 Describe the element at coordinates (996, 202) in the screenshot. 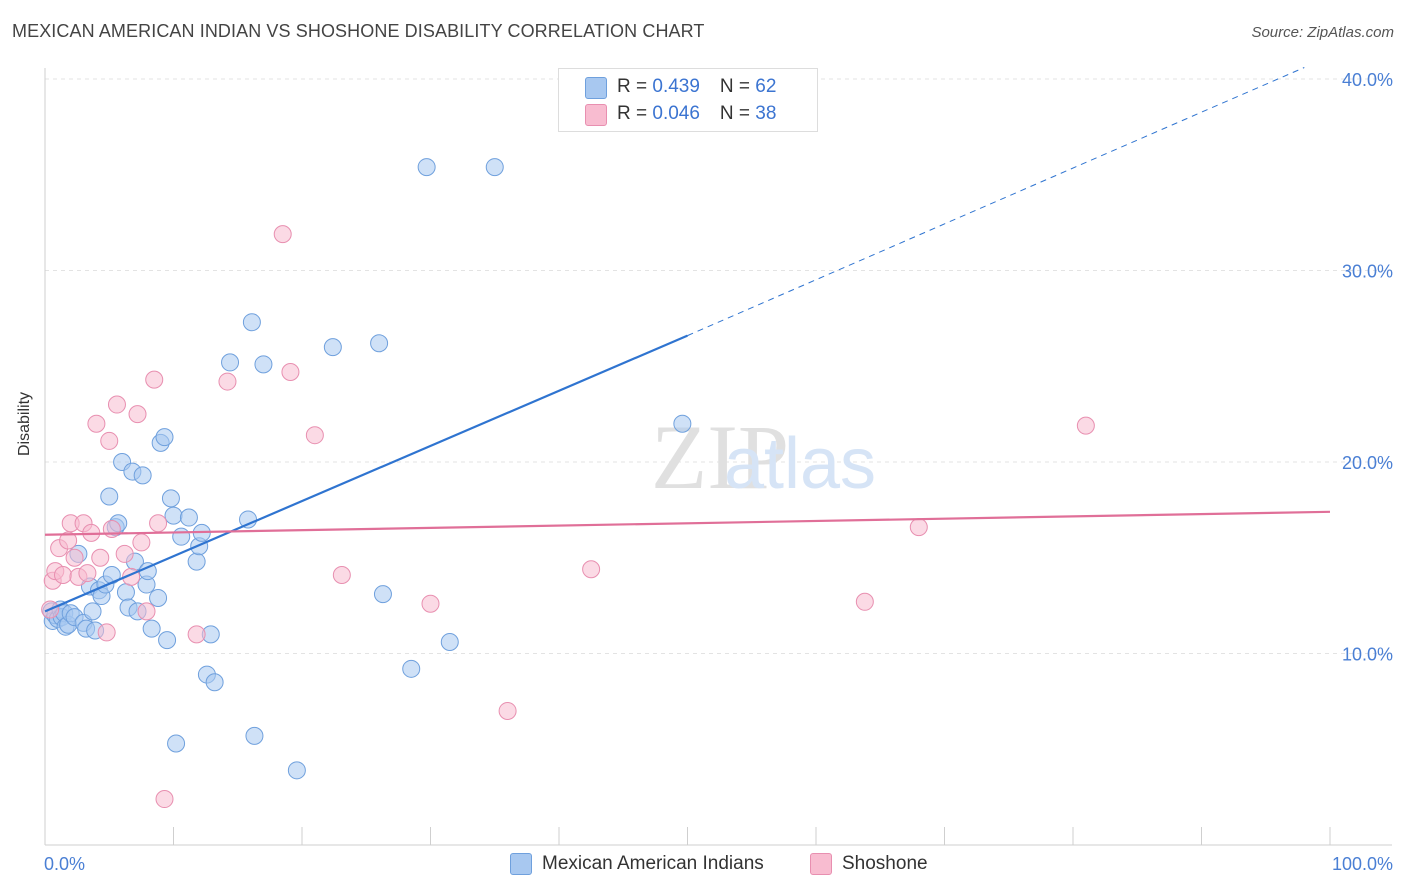

I see `trend-line-extension` at that location.